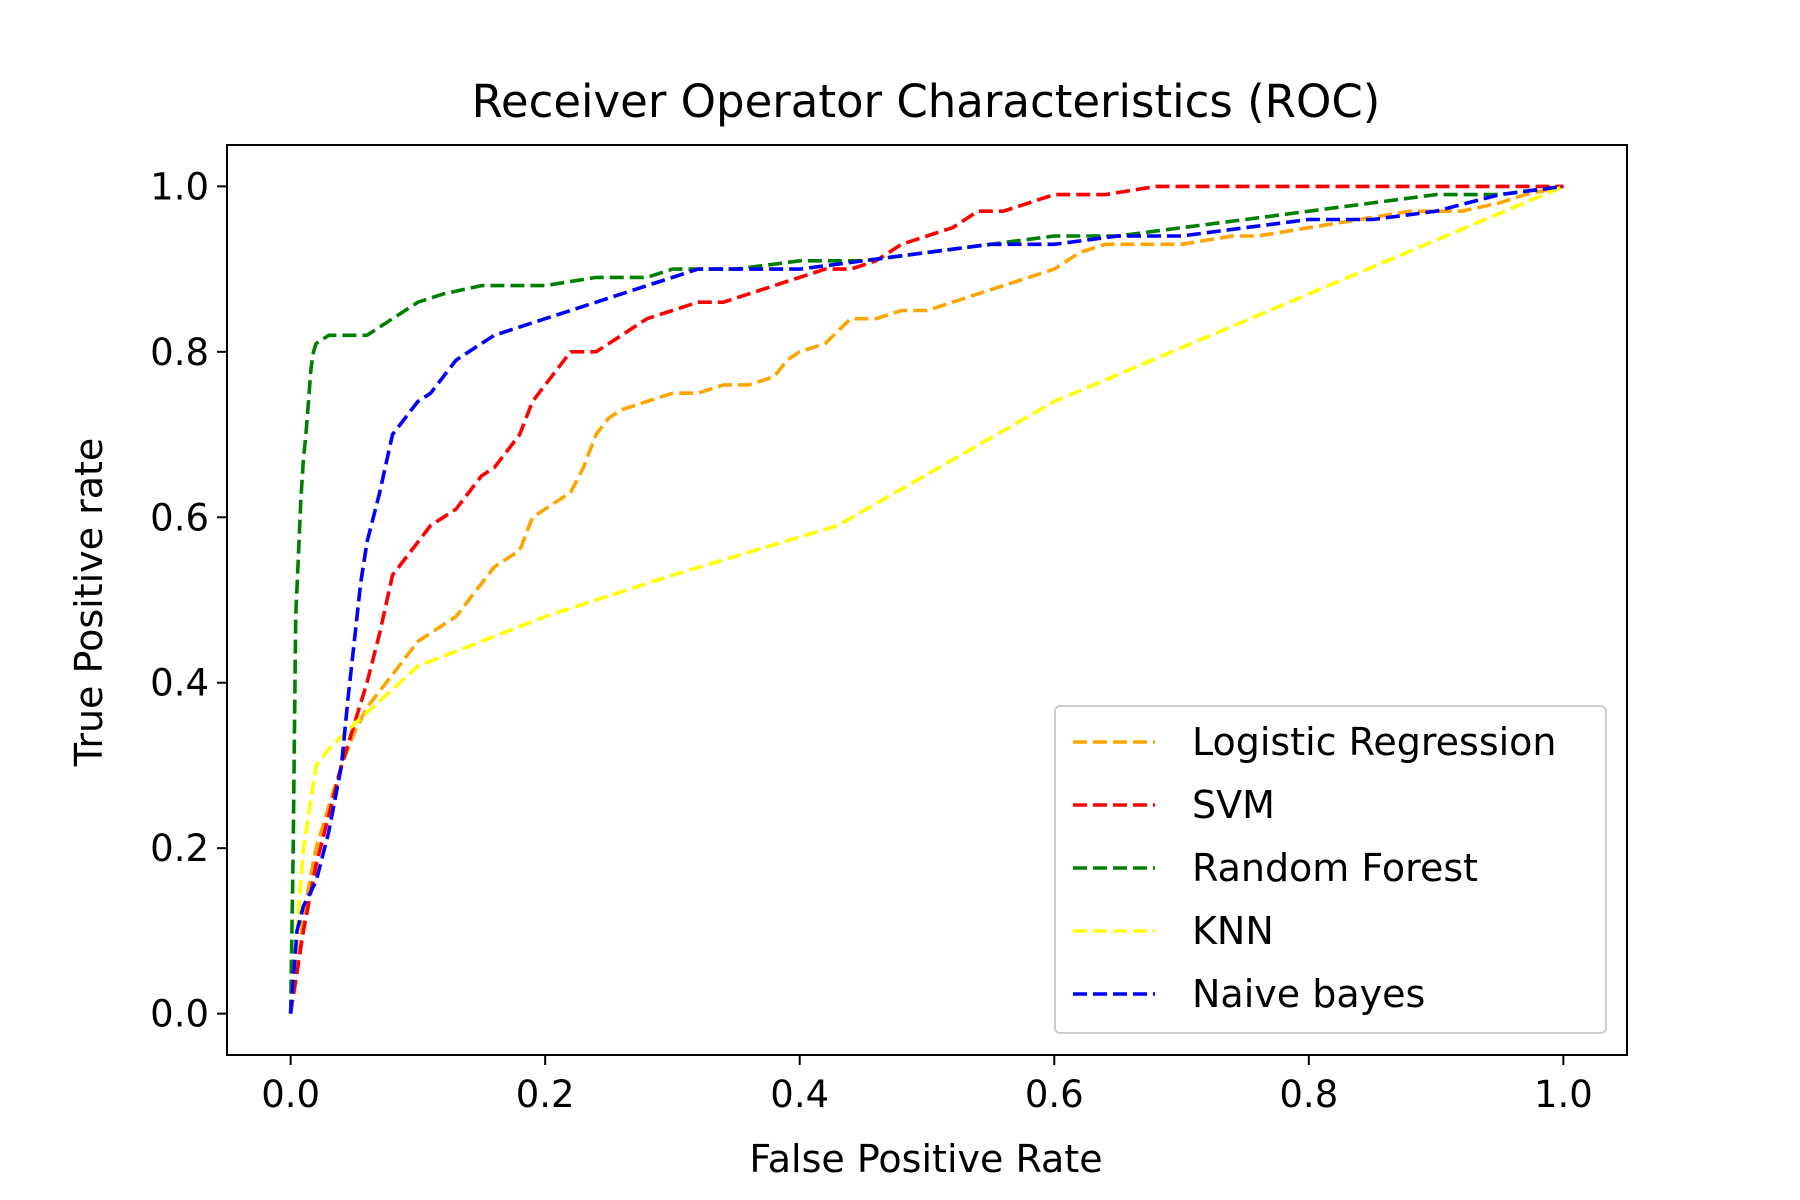 The image size is (1800, 1200). Describe the element at coordinates (179, 186) in the screenshot. I see `y-tick-label: 1.0` at that location.